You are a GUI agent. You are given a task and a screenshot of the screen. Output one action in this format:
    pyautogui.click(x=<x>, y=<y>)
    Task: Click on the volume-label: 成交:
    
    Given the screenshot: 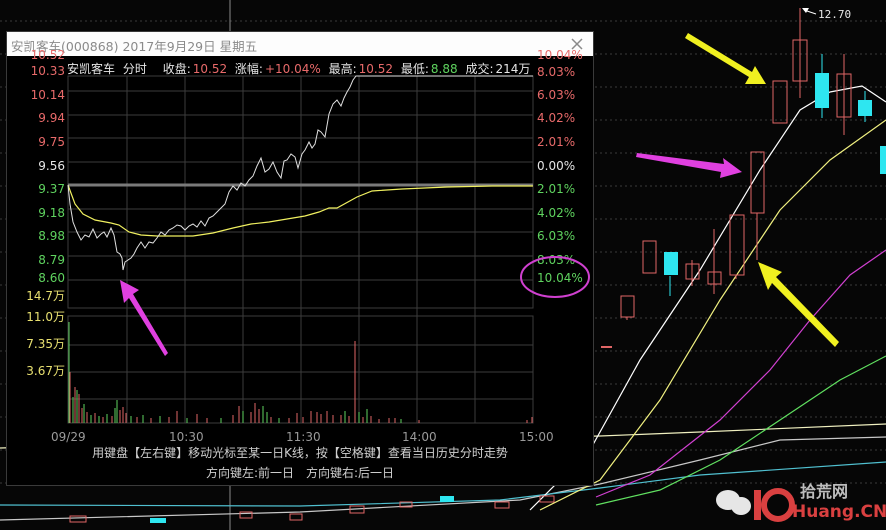 What is the action you would take?
    pyautogui.click(x=479, y=69)
    